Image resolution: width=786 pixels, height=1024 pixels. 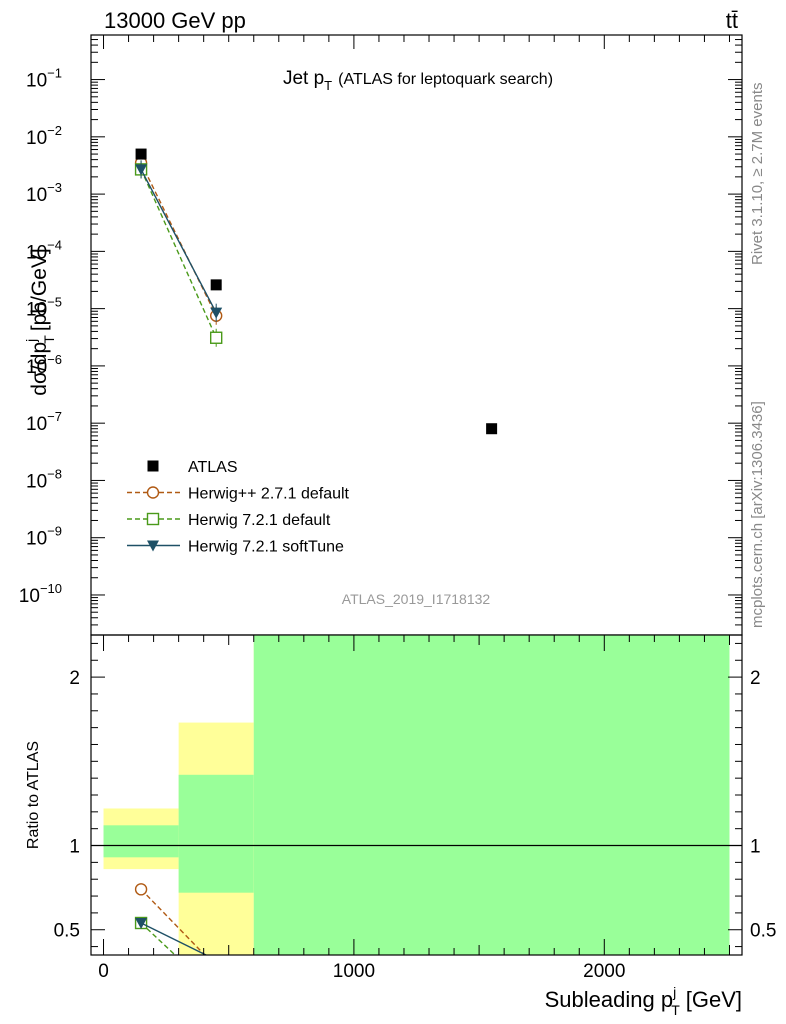 I want to click on y-tick-label: 10⁻², so click(x=44, y=136).